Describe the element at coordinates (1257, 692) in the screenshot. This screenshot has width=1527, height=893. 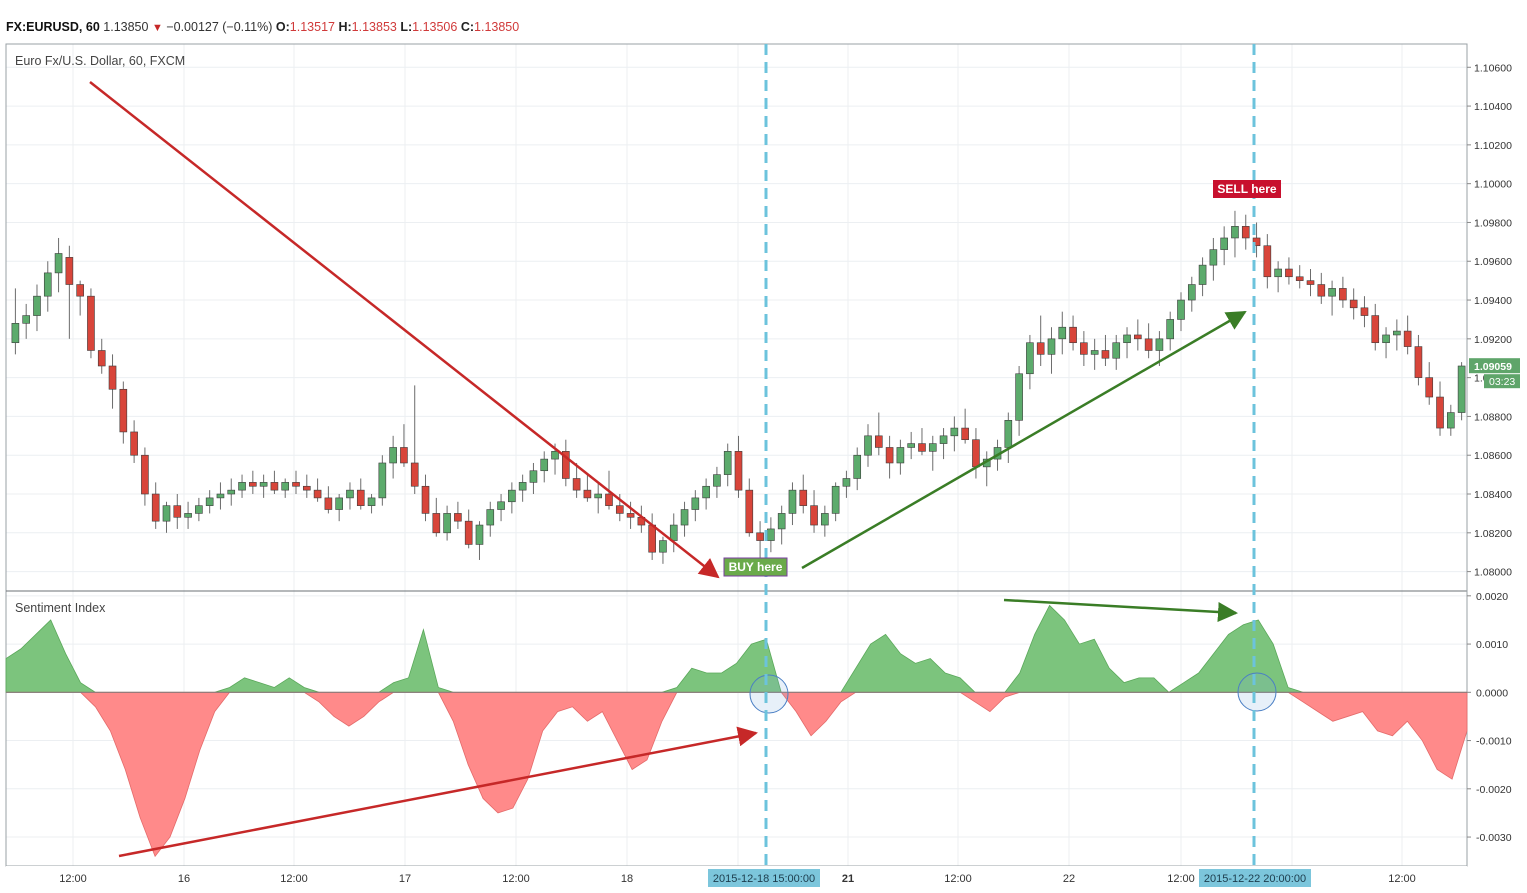
I see `sell-cross-marker` at that location.